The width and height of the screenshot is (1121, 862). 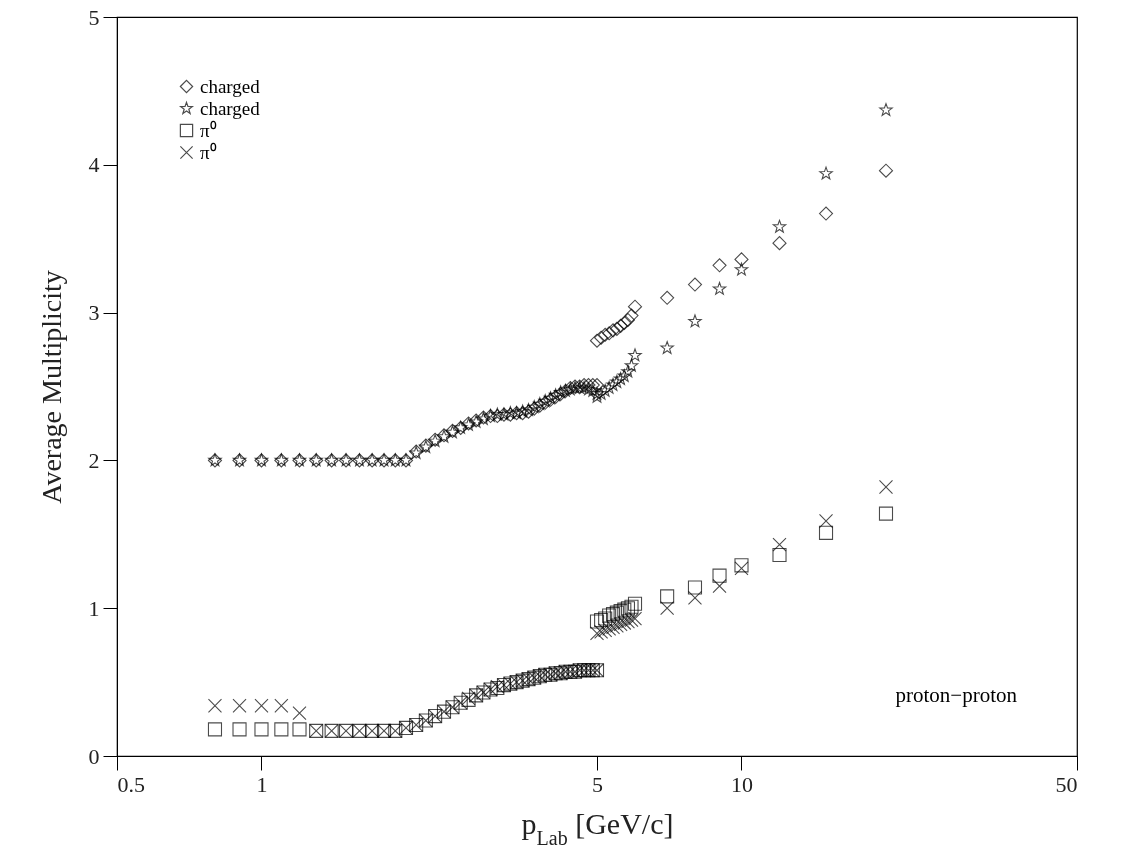 What do you see at coordinates (94, 460) in the screenshot?
I see `y-tick-label: 2` at bounding box center [94, 460].